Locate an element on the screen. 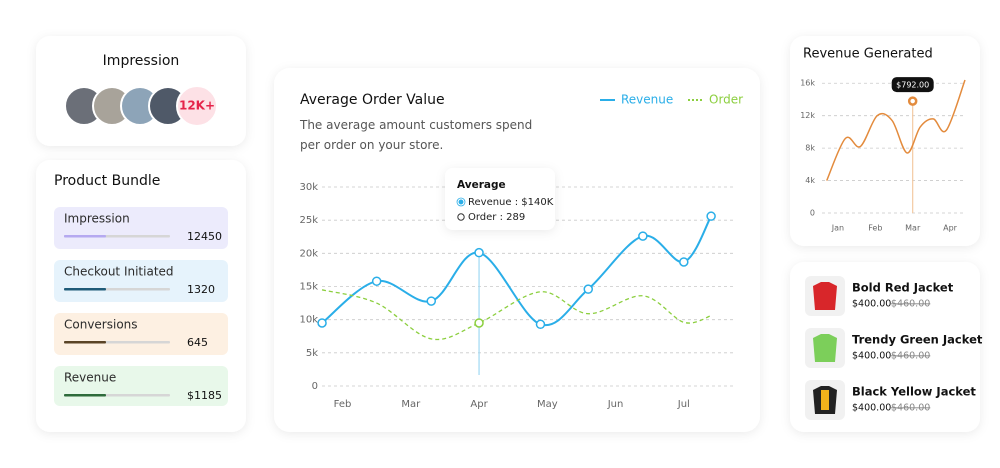 This screenshot has width=1000, height=468. tooltip-dot-ring is located at coordinates (461, 202).